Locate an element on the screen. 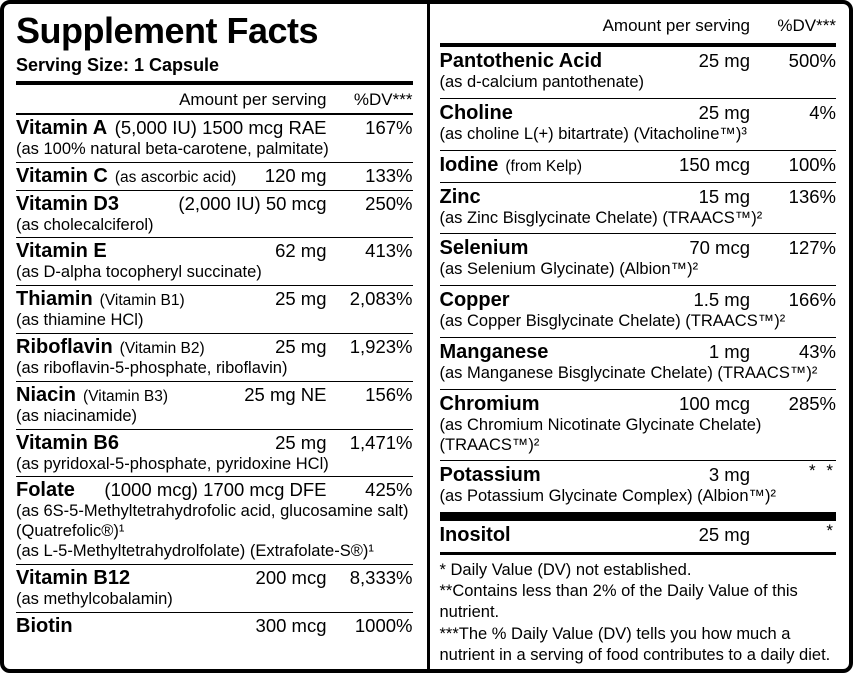 The image size is (853, 673). nutrient-percent-dv: 285% is located at coordinates (812, 403).